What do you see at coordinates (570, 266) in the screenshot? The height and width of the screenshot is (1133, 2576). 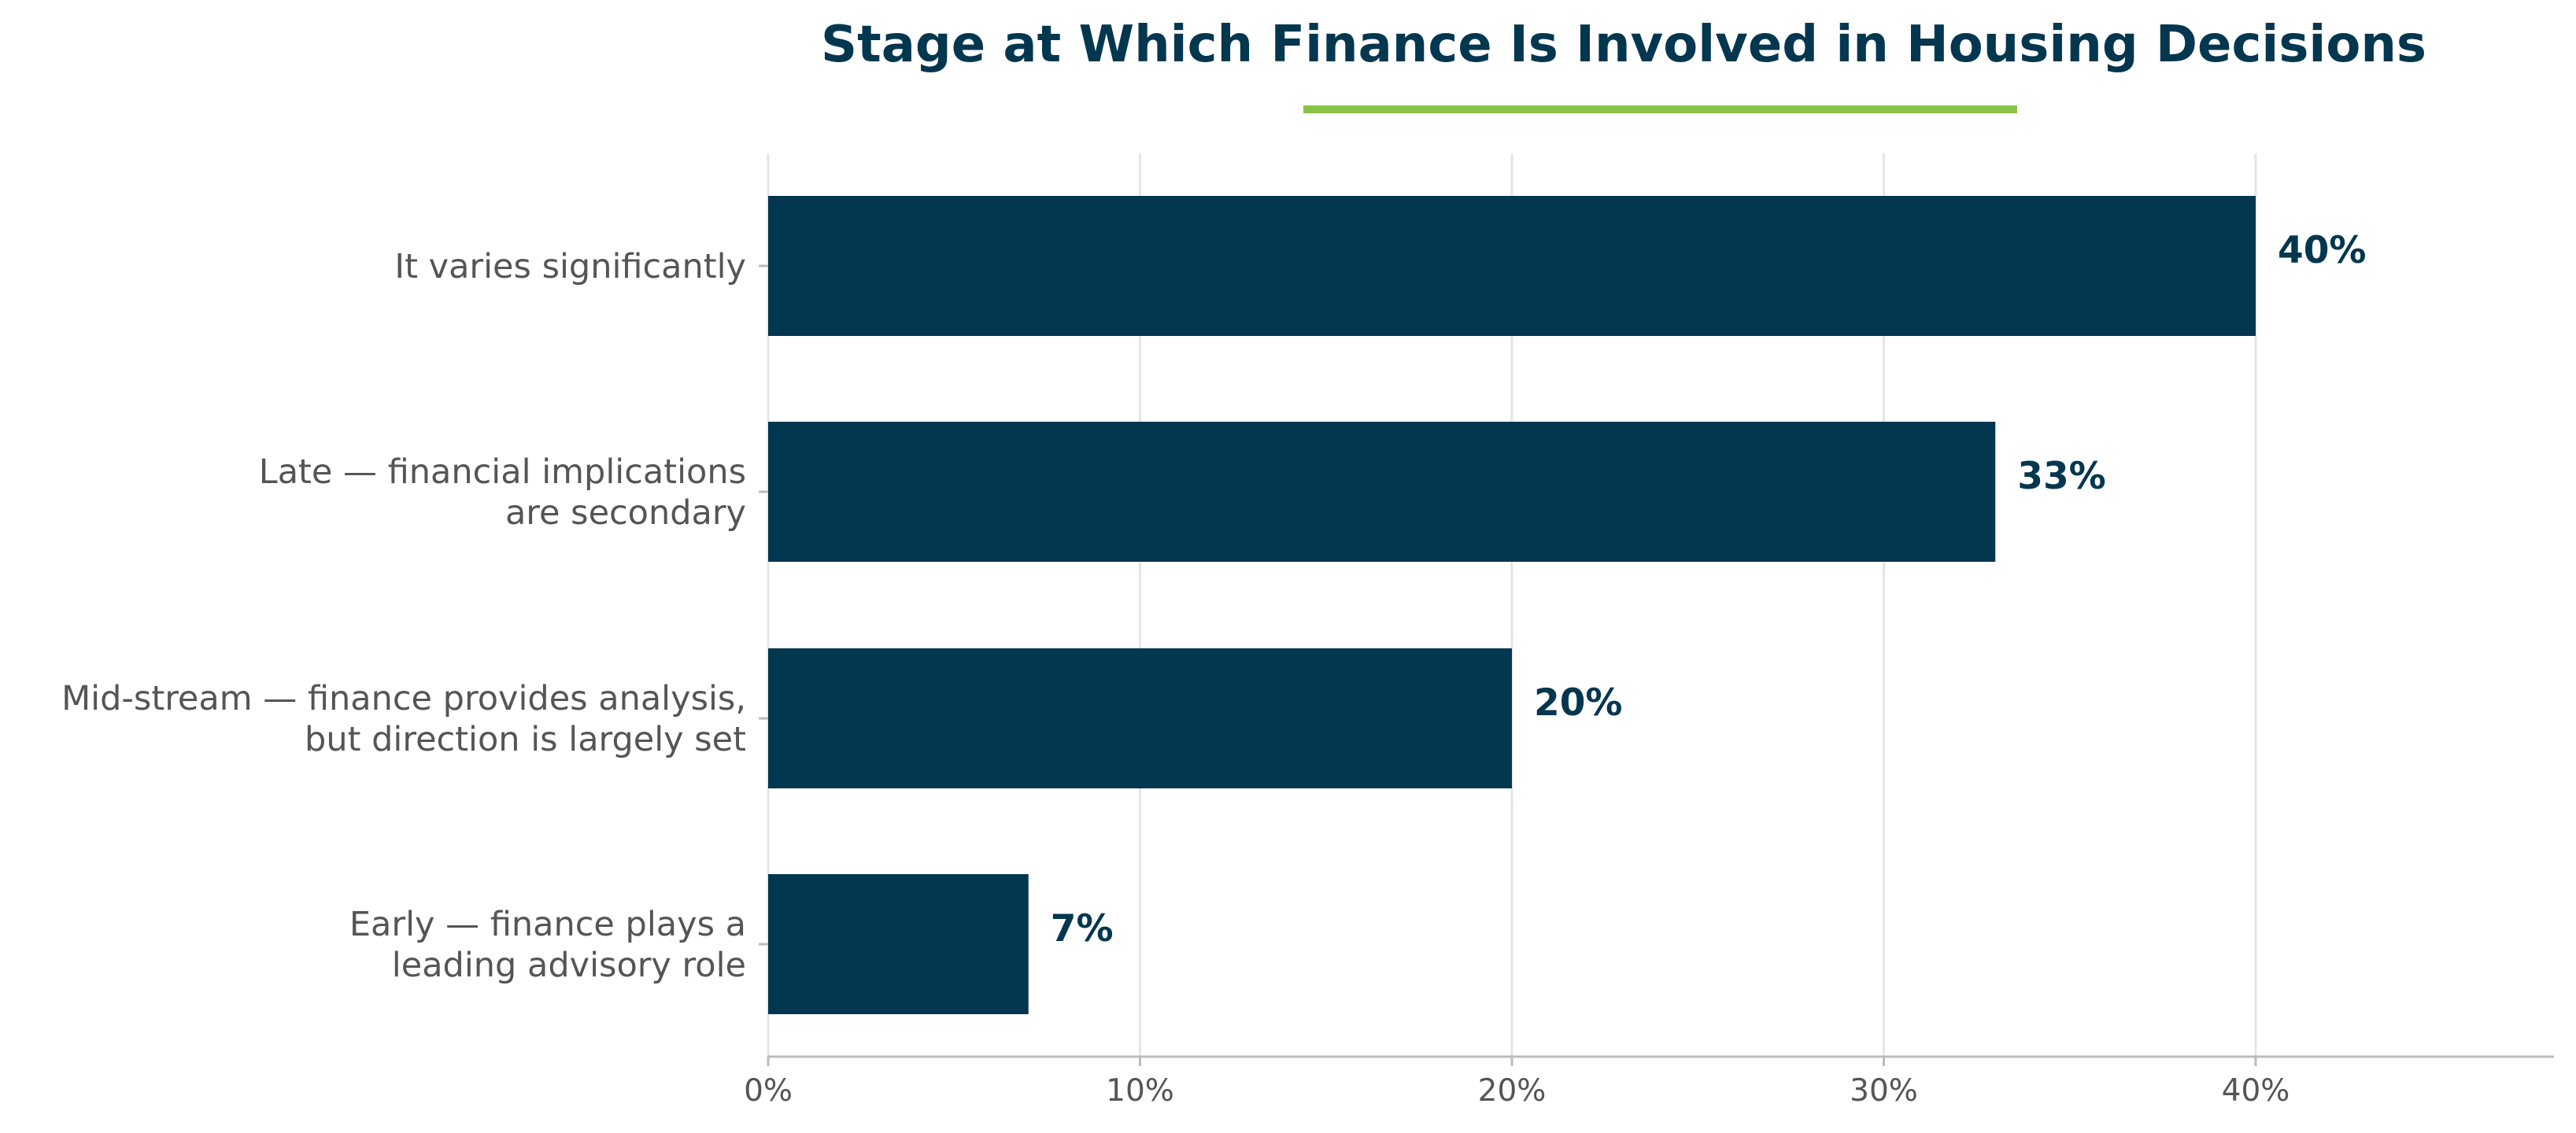 I see `y-category-label: It varies significantly` at bounding box center [570, 266].